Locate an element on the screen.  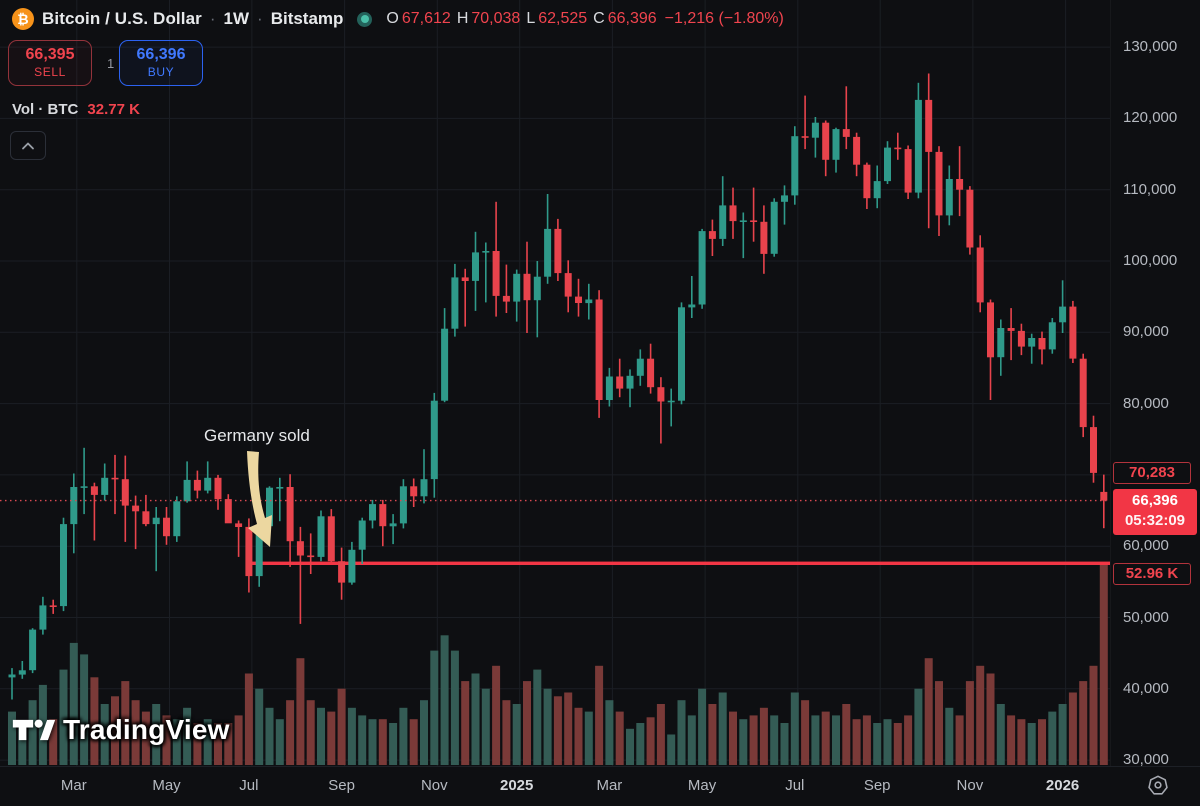
year-tick-label: 2026 is located at coordinates (1062, 785).